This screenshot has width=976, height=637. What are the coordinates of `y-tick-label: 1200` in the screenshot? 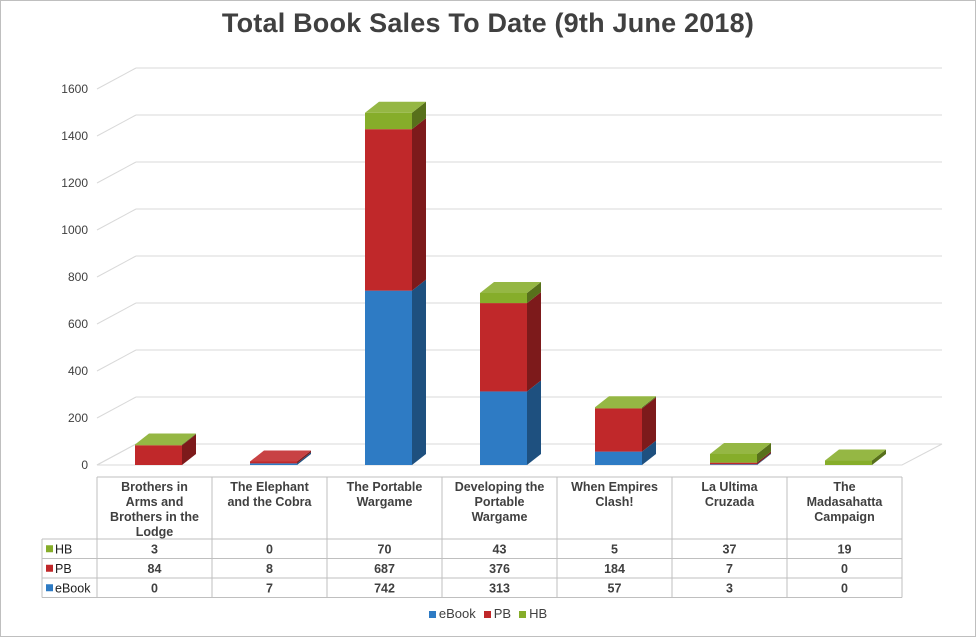 It's located at (74, 183).